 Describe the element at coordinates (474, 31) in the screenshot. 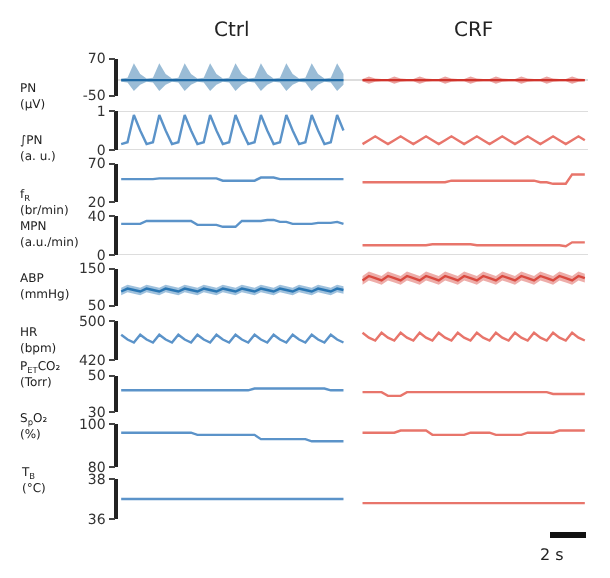

I see `series-label: CRF` at that location.